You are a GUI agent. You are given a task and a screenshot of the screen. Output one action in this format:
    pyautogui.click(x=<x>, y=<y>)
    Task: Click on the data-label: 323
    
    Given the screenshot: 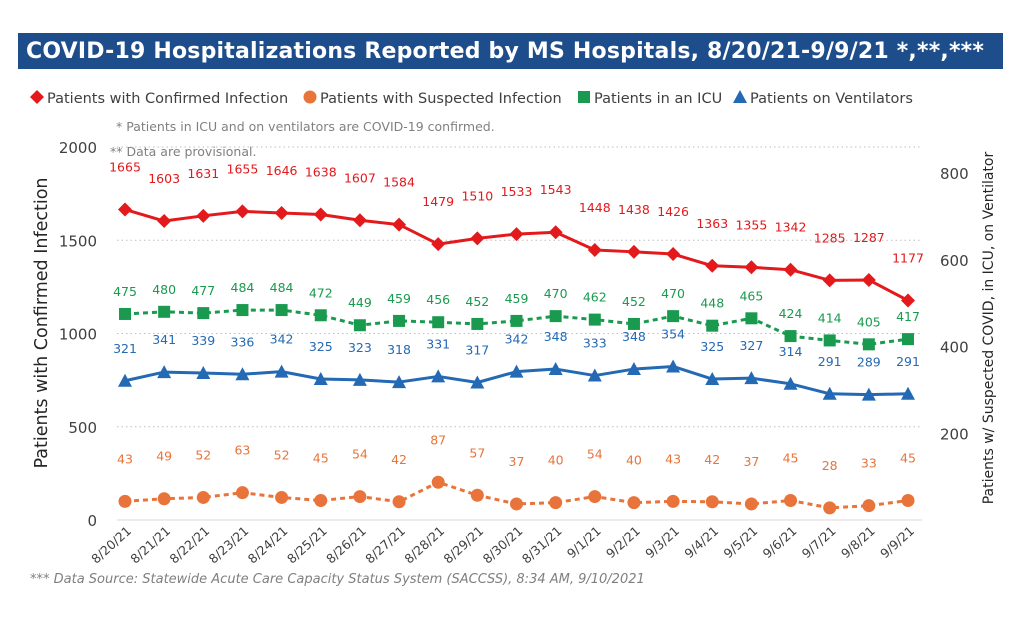 What is the action you would take?
    pyautogui.click(x=360, y=347)
    